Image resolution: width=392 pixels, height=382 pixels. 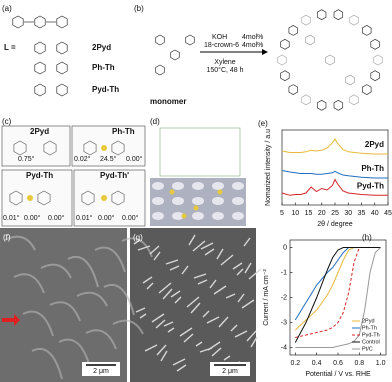 I want to click on panel-label: (a), so click(x=7, y=8).